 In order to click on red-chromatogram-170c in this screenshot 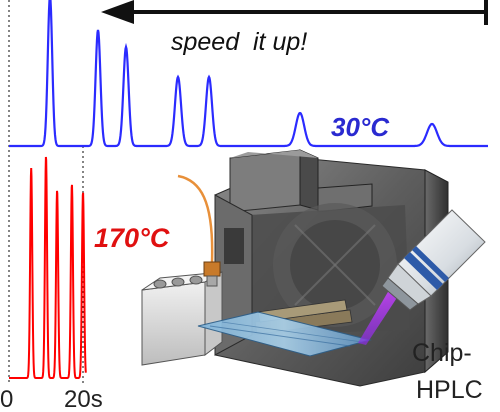, I will do `click(48, 267)`.